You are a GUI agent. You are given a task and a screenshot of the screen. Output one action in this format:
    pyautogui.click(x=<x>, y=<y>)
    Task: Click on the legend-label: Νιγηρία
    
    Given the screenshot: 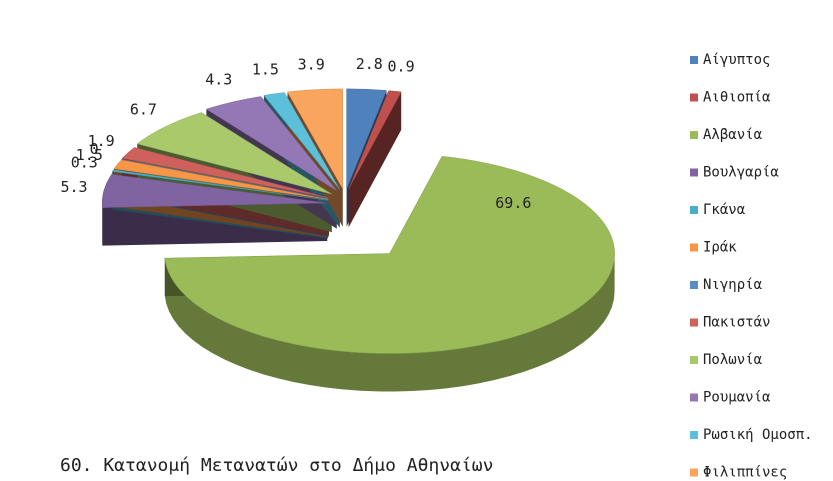 What is the action you would take?
    pyautogui.click(x=733, y=285)
    